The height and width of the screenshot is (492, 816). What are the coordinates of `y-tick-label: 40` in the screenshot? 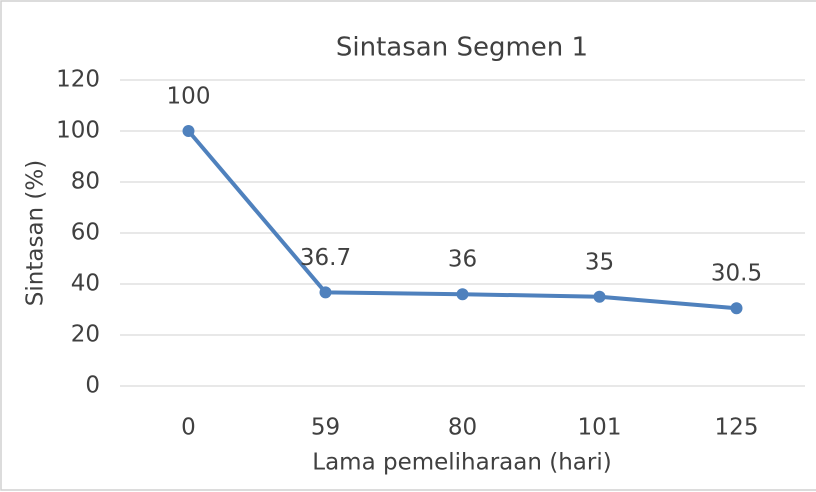 It's located at (85, 284).